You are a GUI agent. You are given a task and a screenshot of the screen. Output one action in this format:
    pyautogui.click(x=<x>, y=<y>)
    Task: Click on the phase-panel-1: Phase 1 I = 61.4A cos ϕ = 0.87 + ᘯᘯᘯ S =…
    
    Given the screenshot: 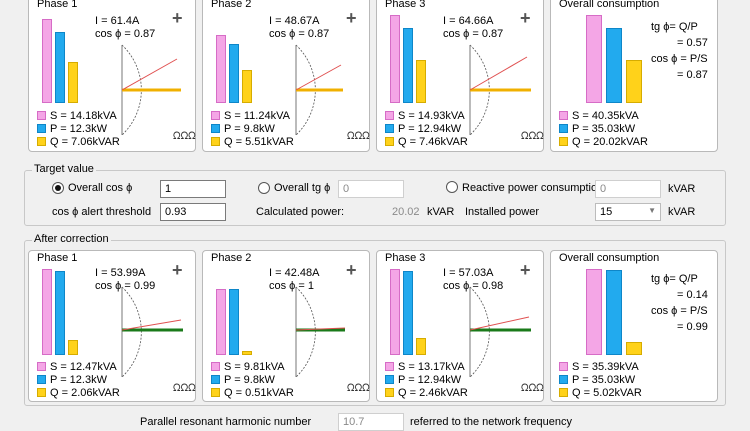 What is the action you would take?
    pyautogui.click(x=112, y=76)
    